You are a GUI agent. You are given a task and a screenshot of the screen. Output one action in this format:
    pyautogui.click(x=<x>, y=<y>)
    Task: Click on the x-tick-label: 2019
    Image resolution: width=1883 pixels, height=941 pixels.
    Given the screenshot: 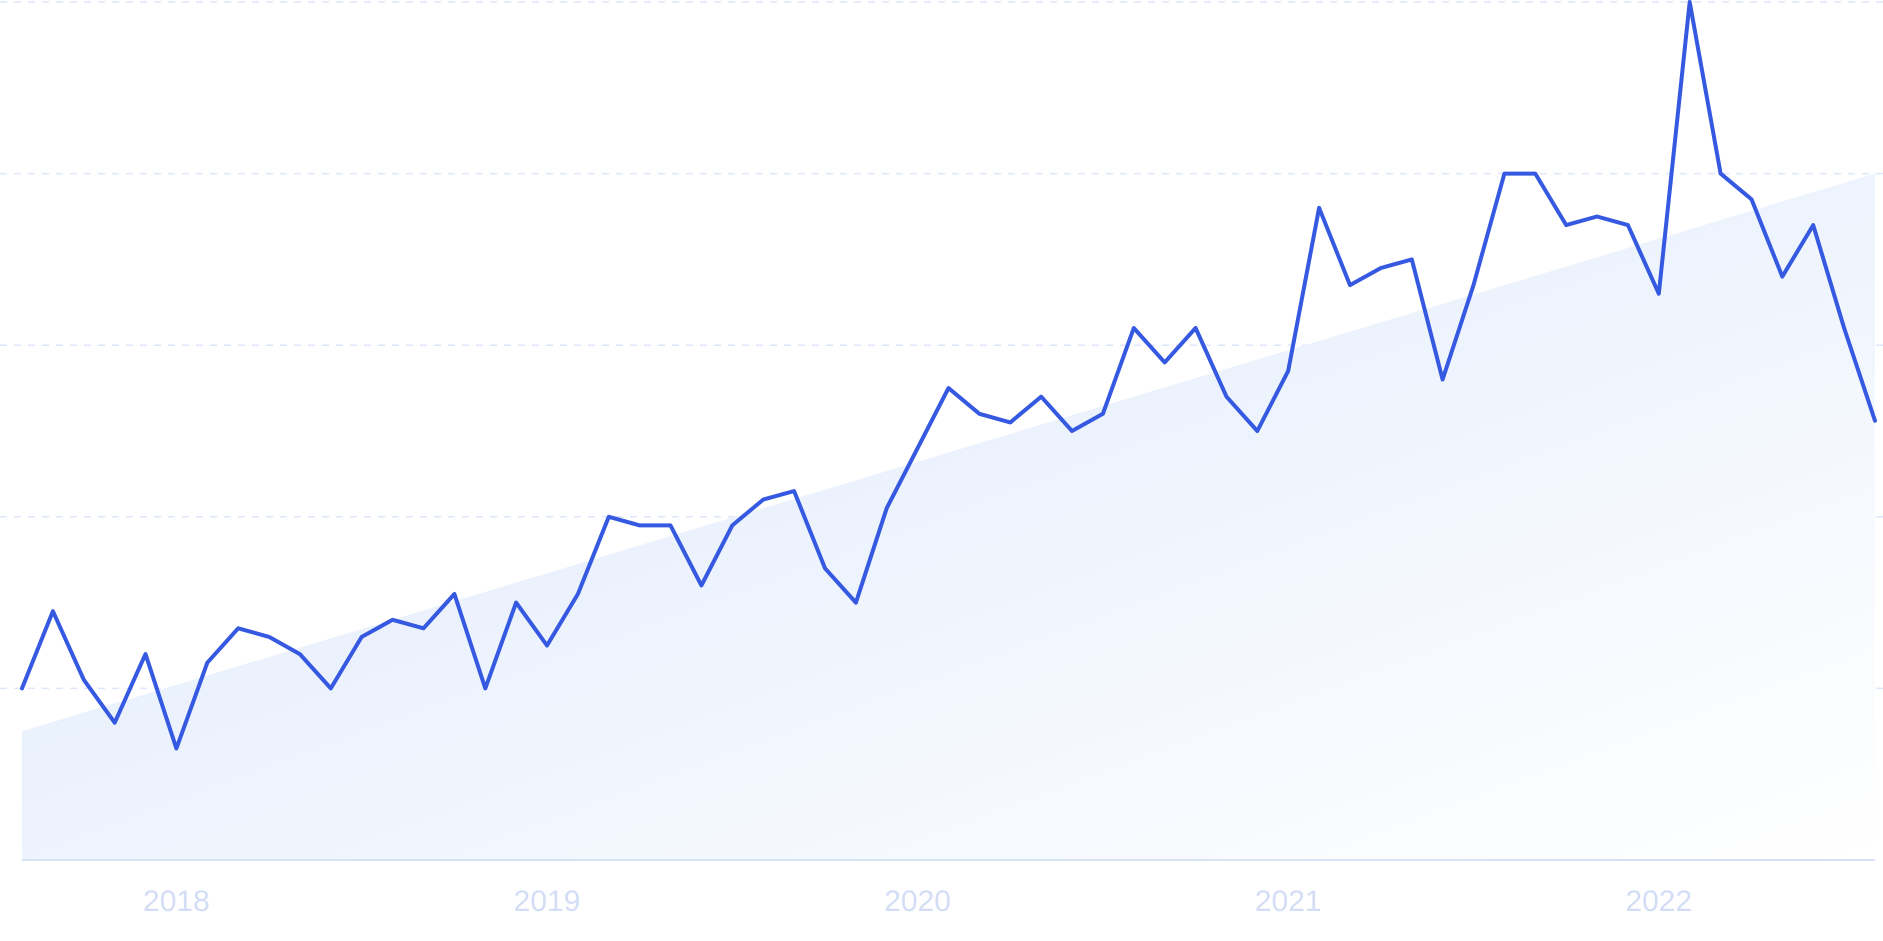 What is the action you would take?
    pyautogui.click(x=547, y=901)
    